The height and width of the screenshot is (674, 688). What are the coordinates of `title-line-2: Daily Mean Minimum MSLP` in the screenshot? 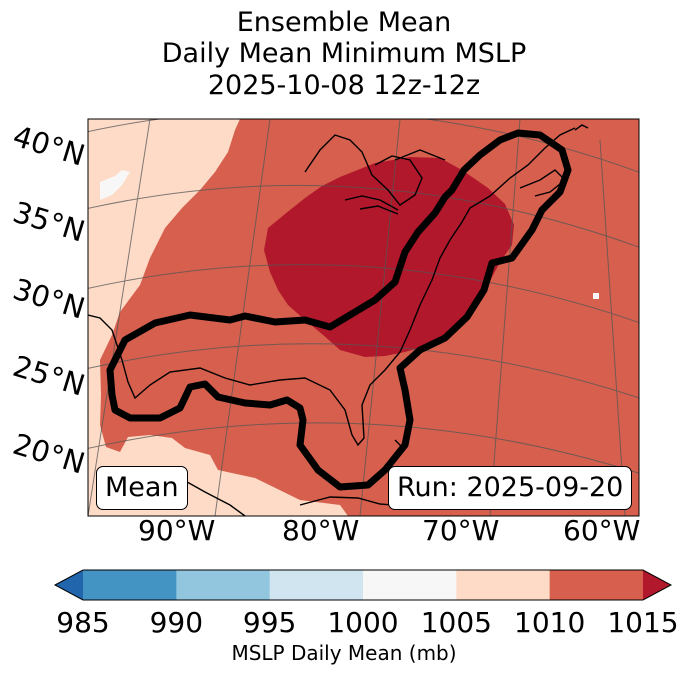 It's located at (344, 53).